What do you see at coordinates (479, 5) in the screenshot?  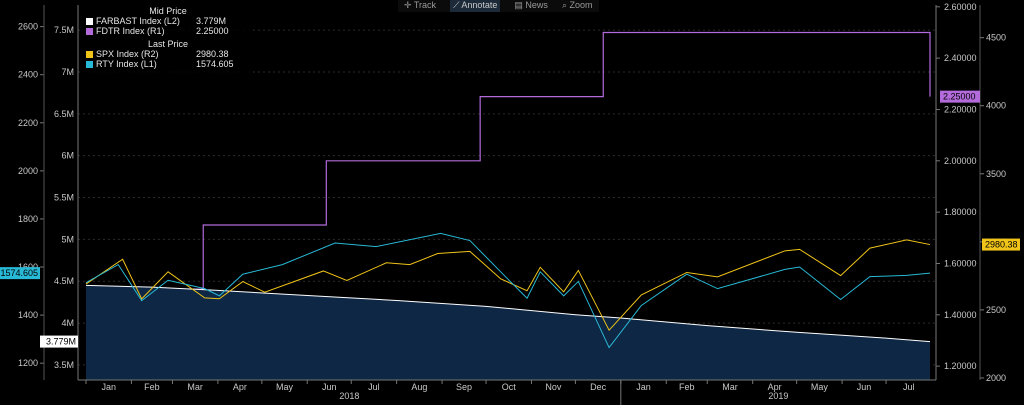 I see `annotate-label: Annotate` at bounding box center [479, 5].